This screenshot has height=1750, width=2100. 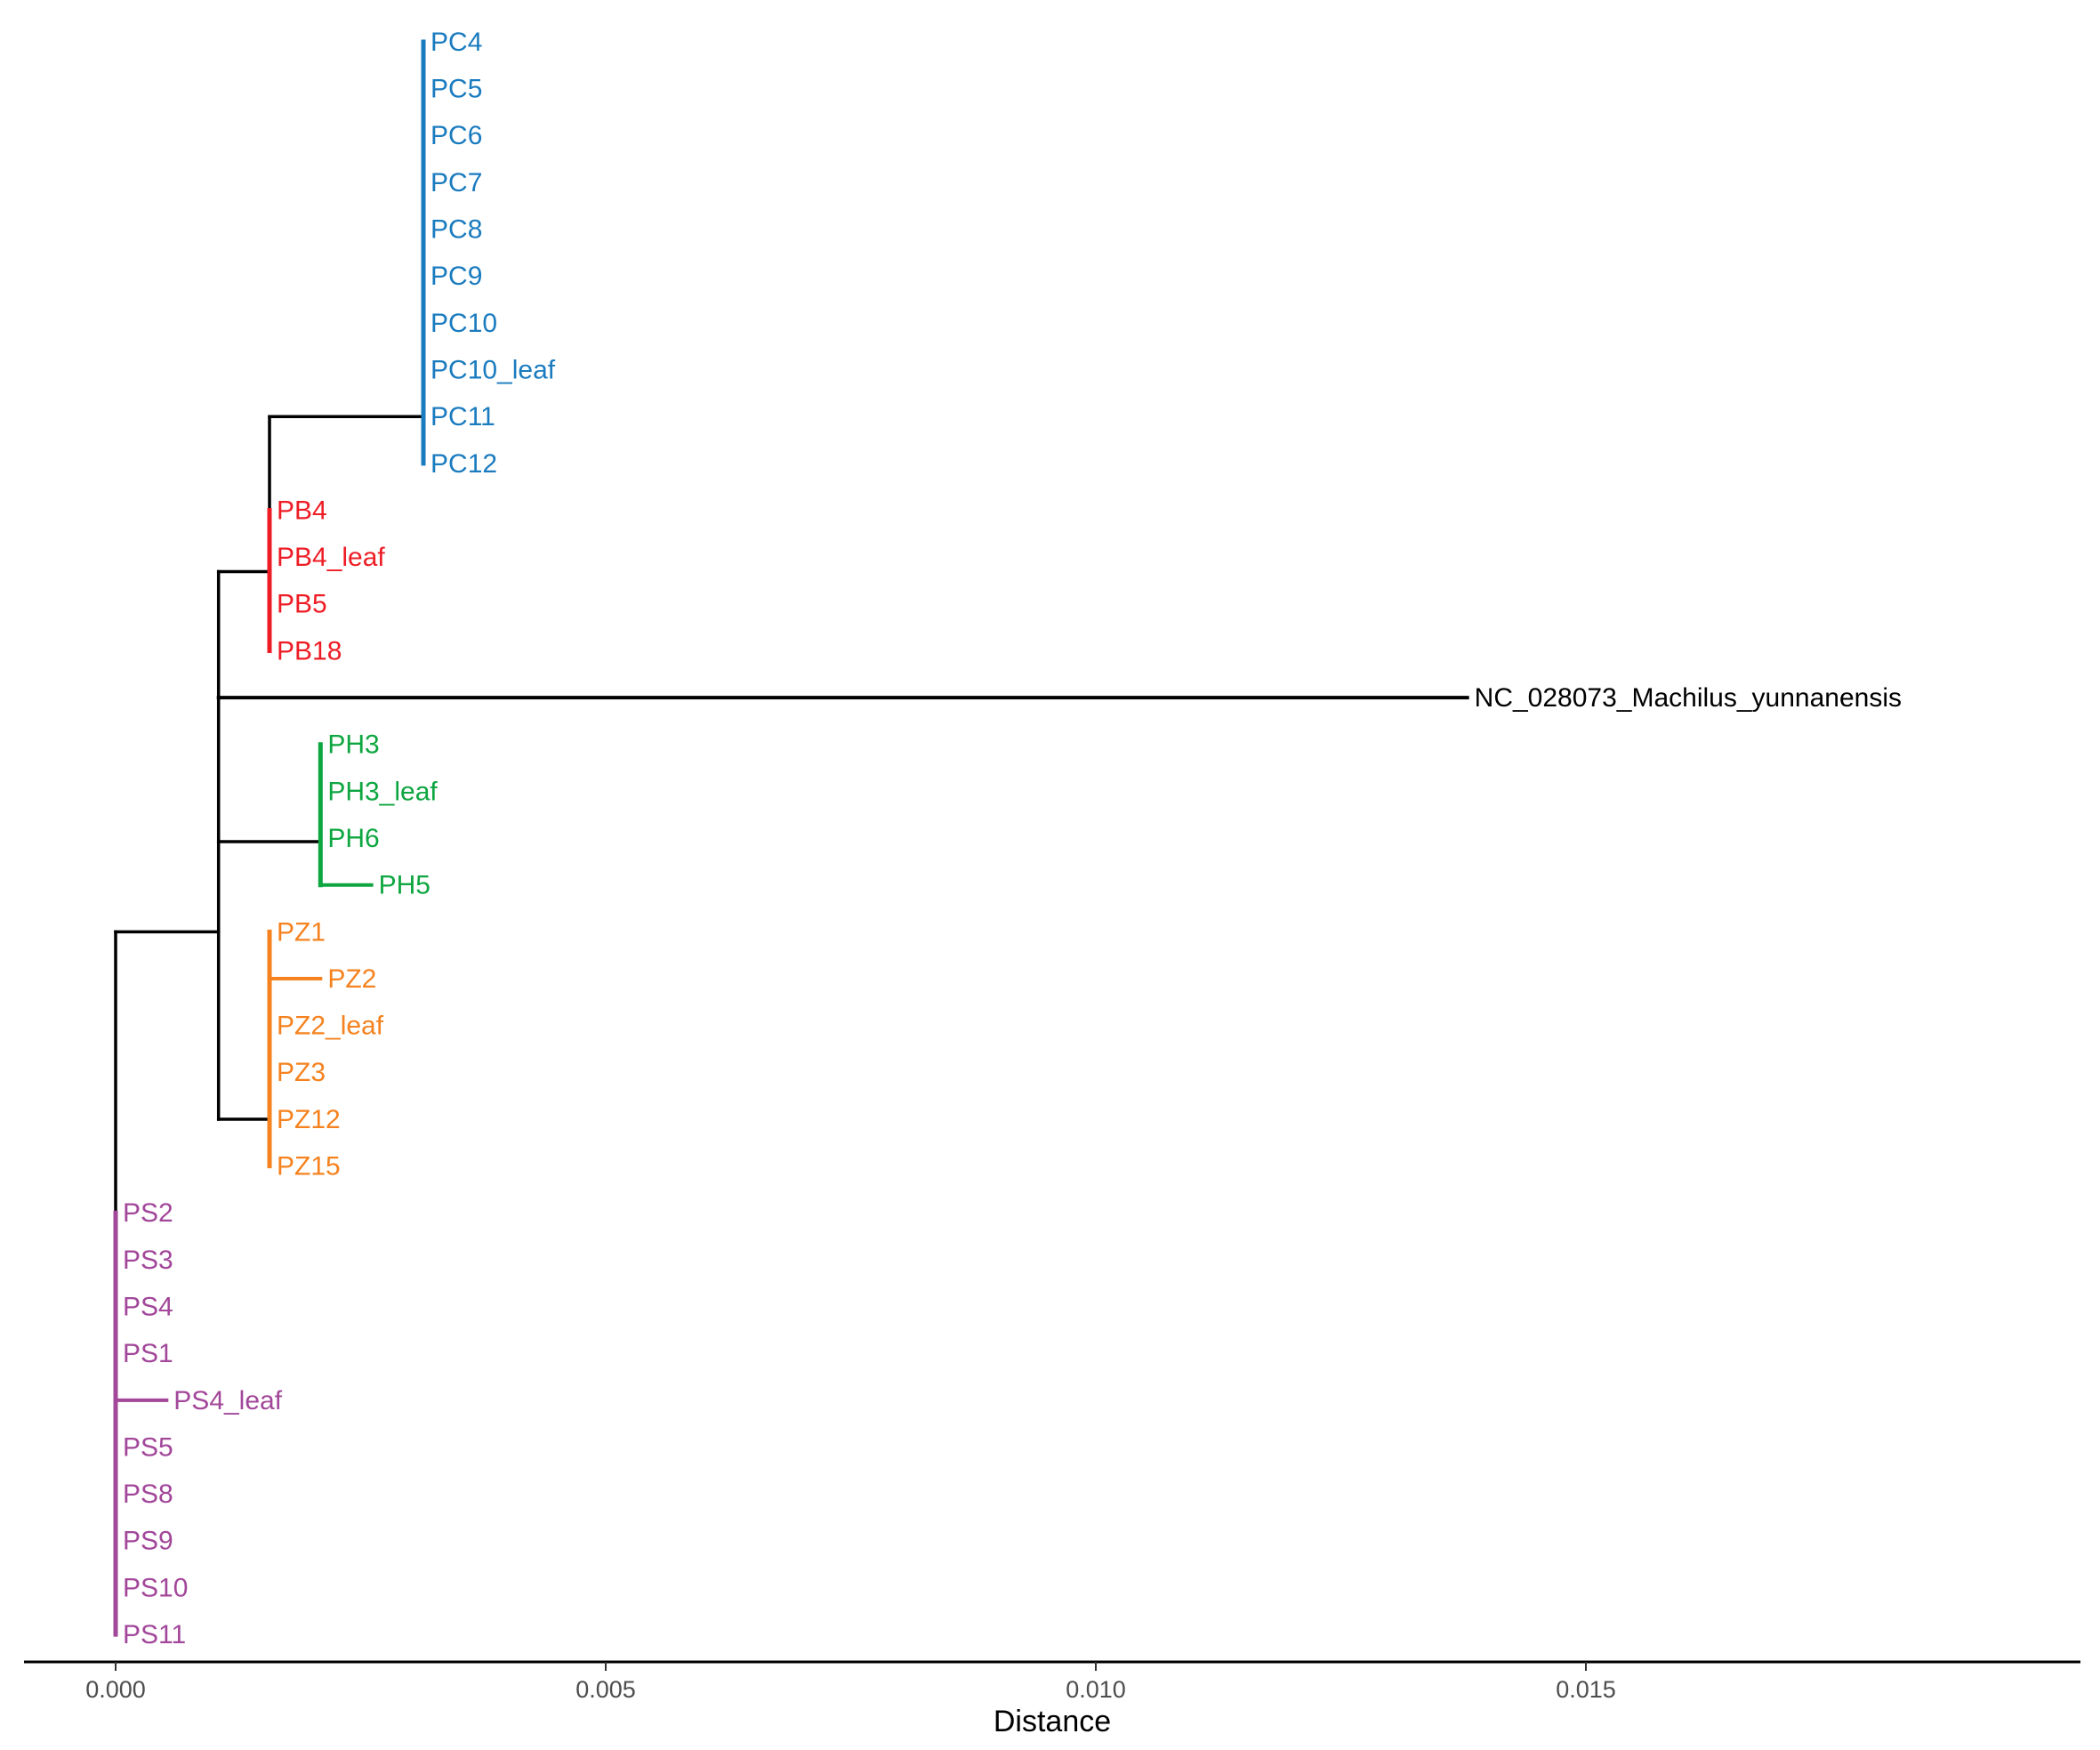 What do you see at coordinates (309, 650) in the screenshot?
I see `tip-label-pb18: PB18` at bounding box center [309, 650].